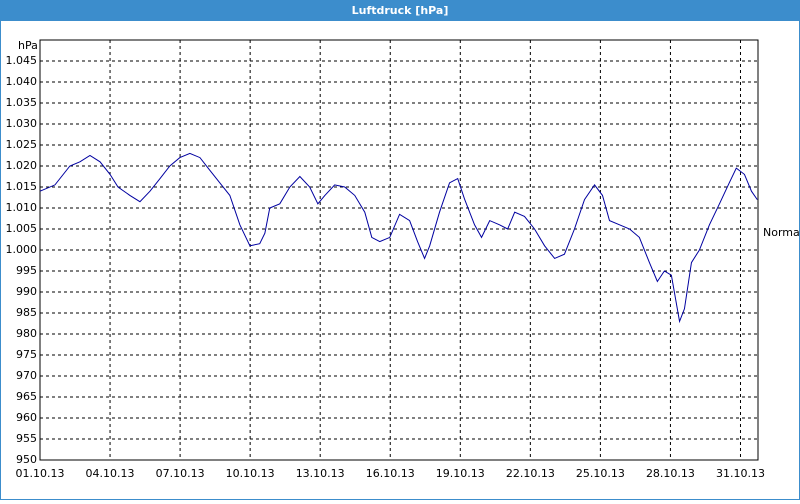 Image resolution: width=800 pixels, height=504 pixels. What do you see at coordinates (670, 473) in the screenshot?
I see `x-tick-label: 28.10.13` at bounding box center [670, 473].